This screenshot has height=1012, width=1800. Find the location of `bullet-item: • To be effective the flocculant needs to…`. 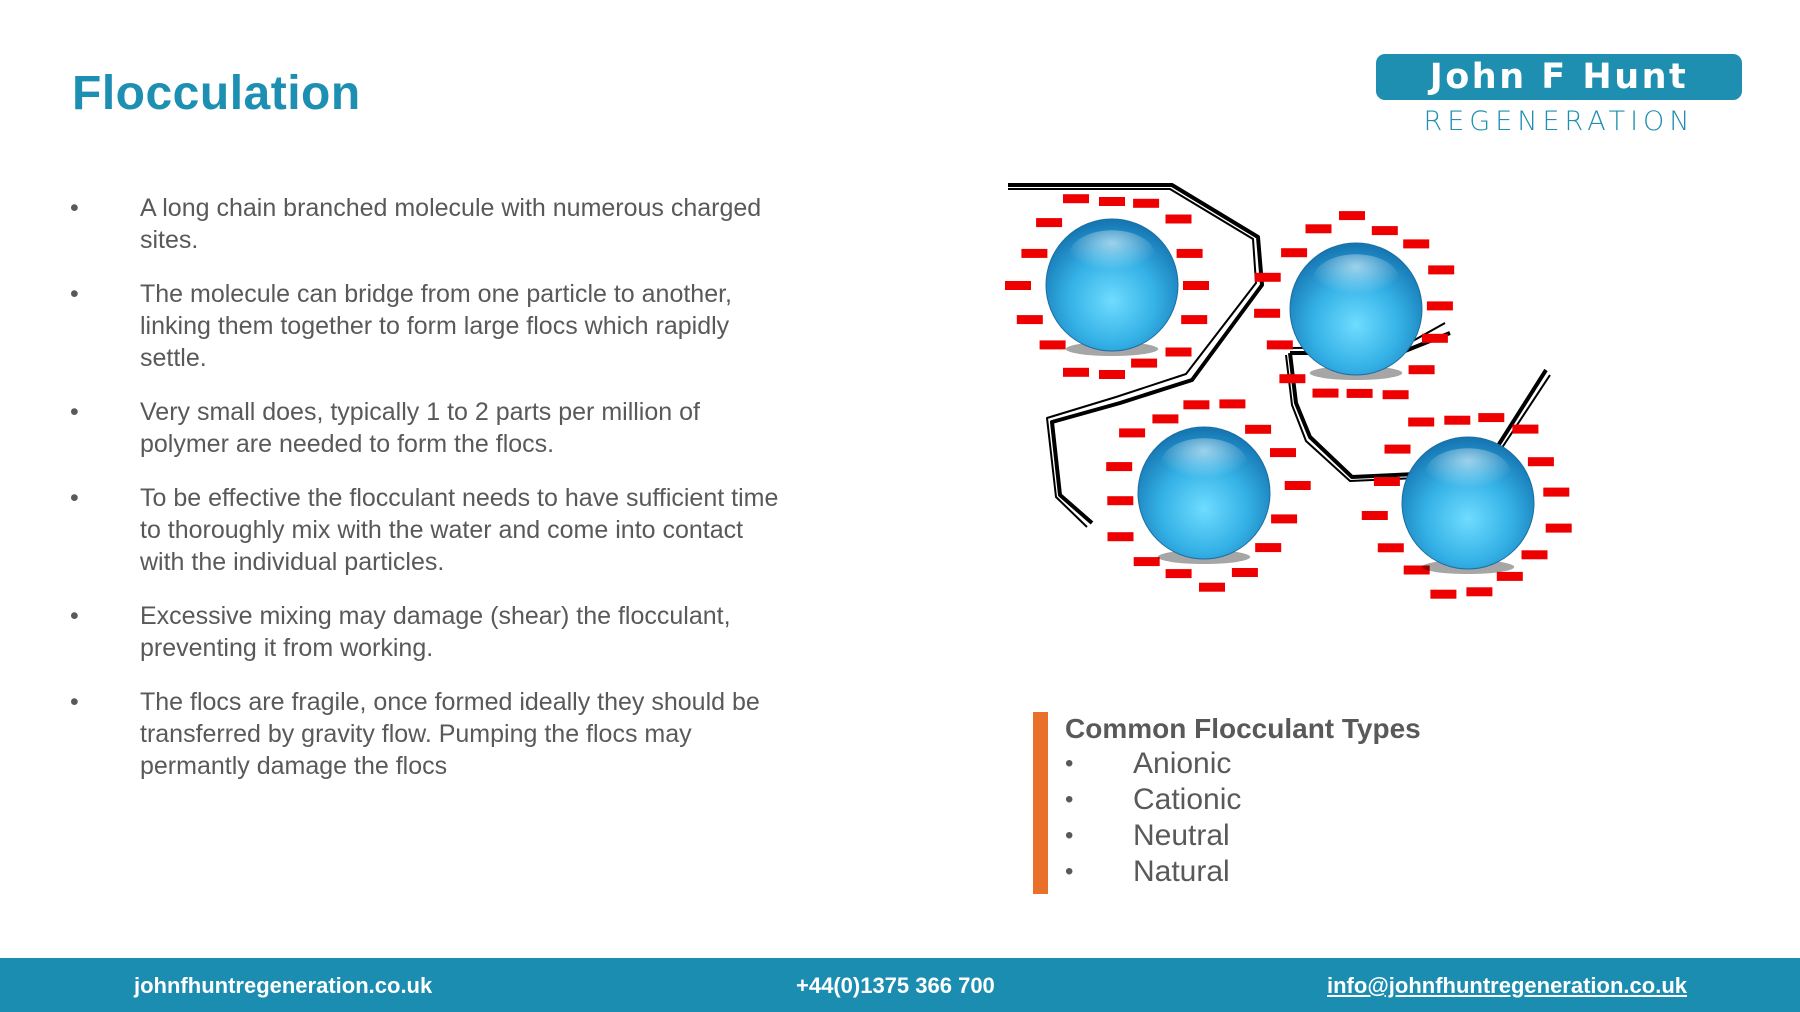

bullet-item: • To be effective the flocculant needs to… is located at coordinates (430, 530).